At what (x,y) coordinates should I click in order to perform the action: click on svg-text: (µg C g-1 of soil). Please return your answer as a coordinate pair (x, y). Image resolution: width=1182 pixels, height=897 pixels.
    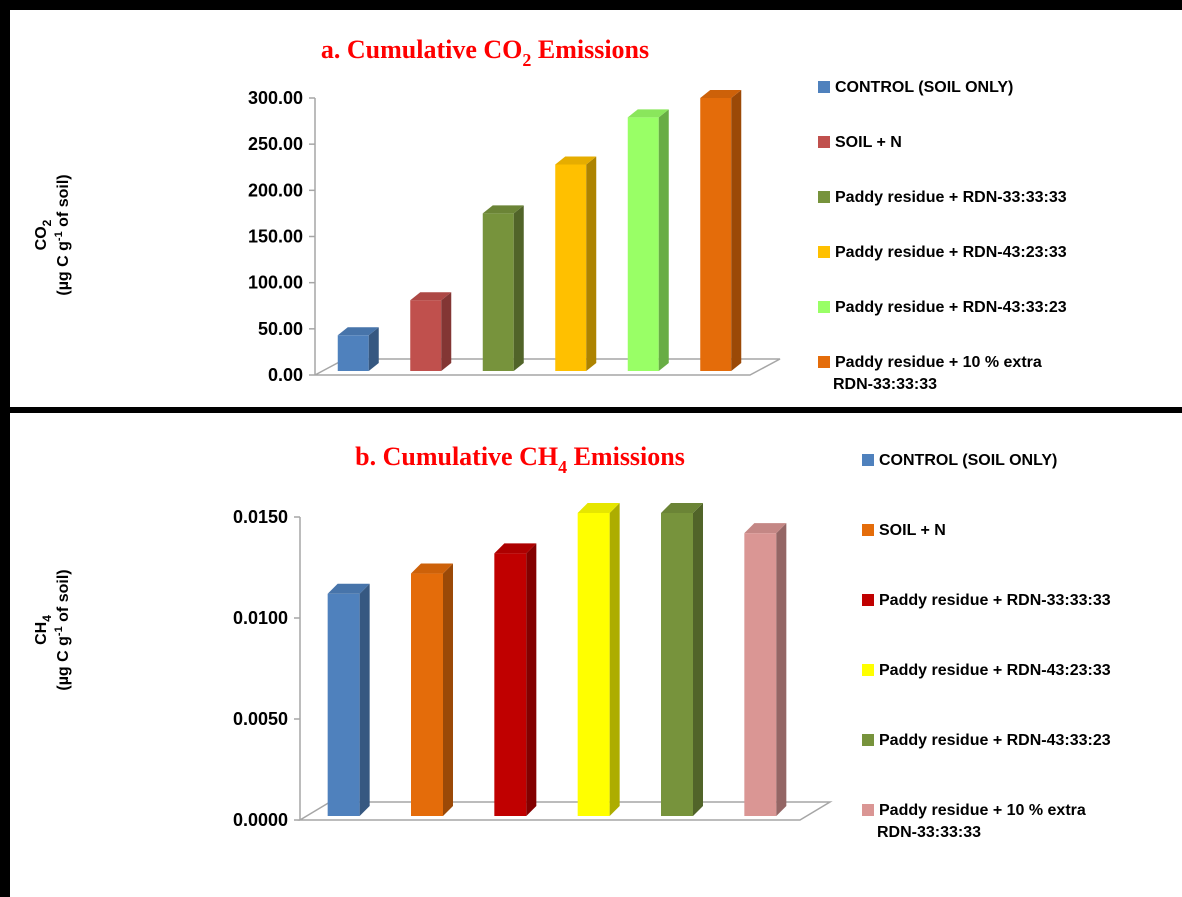
    Looking at the image, I should click on (62, 629).